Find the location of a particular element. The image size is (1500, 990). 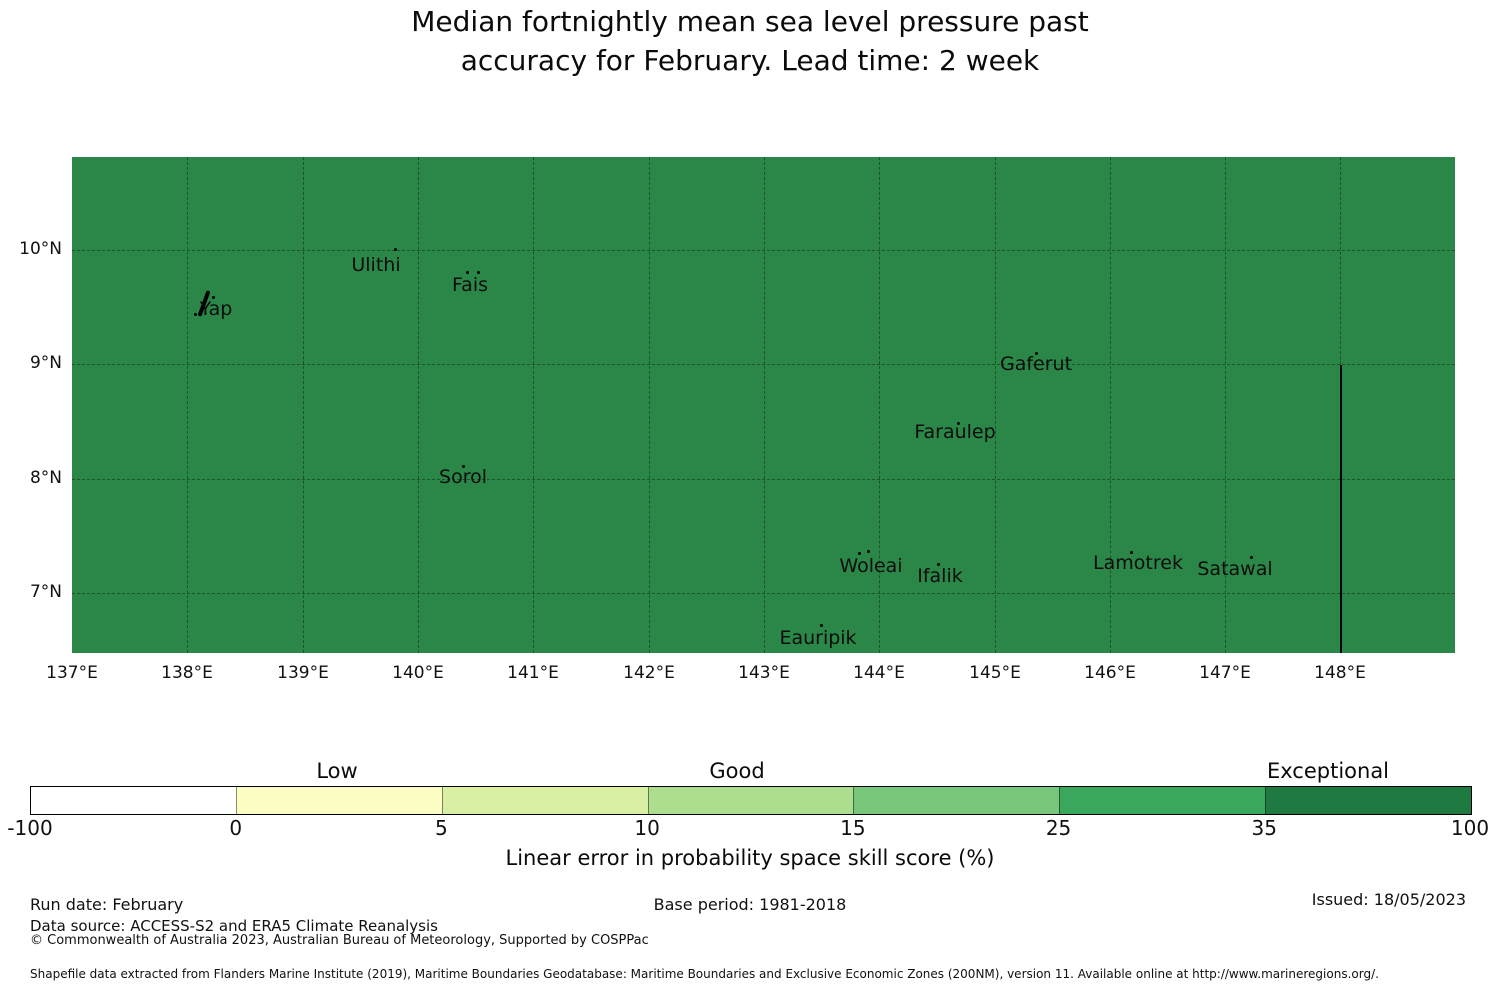

longitude-tick-label: 137°E is located at coordinates (72, 673).